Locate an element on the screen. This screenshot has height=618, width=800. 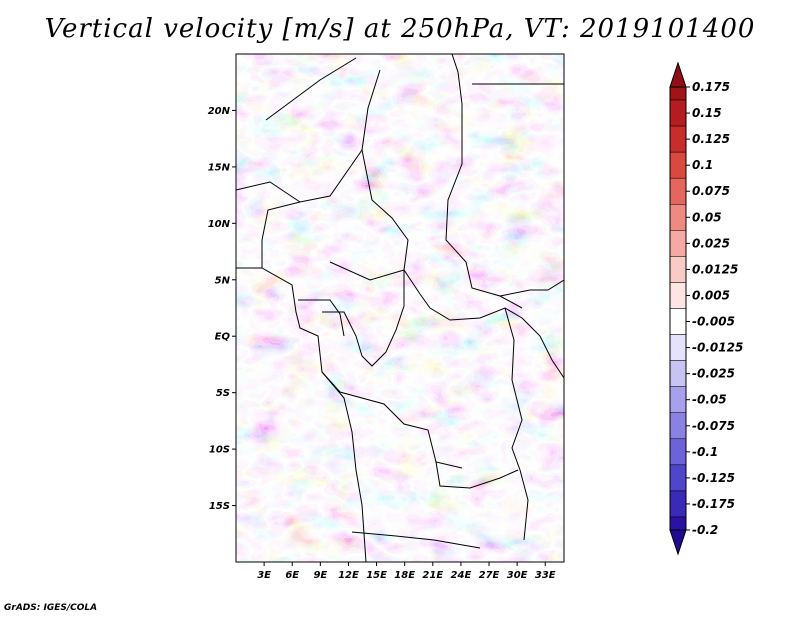
lon-tick-label: 33E is located at coordinates (545, 575).